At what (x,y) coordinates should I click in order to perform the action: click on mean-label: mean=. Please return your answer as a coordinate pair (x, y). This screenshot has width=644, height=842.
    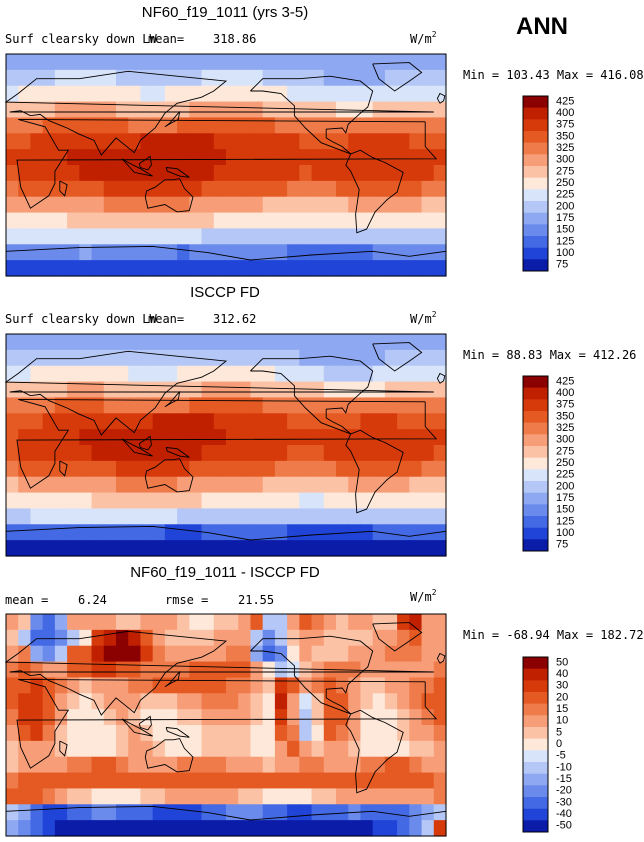
    Looking at the image, I should click on (166, 39).